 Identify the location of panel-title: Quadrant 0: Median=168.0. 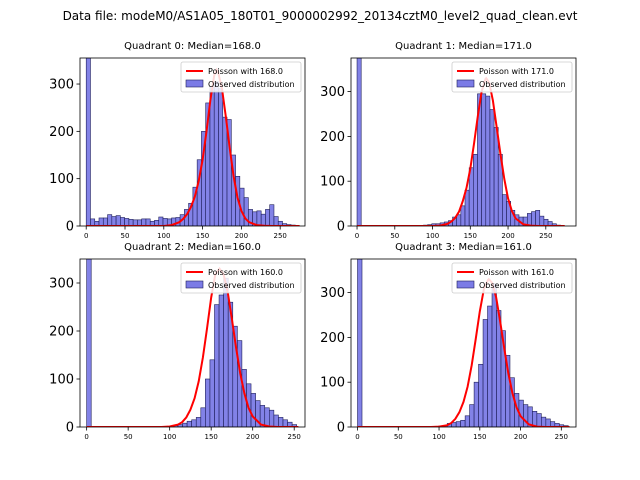
(192, 46).